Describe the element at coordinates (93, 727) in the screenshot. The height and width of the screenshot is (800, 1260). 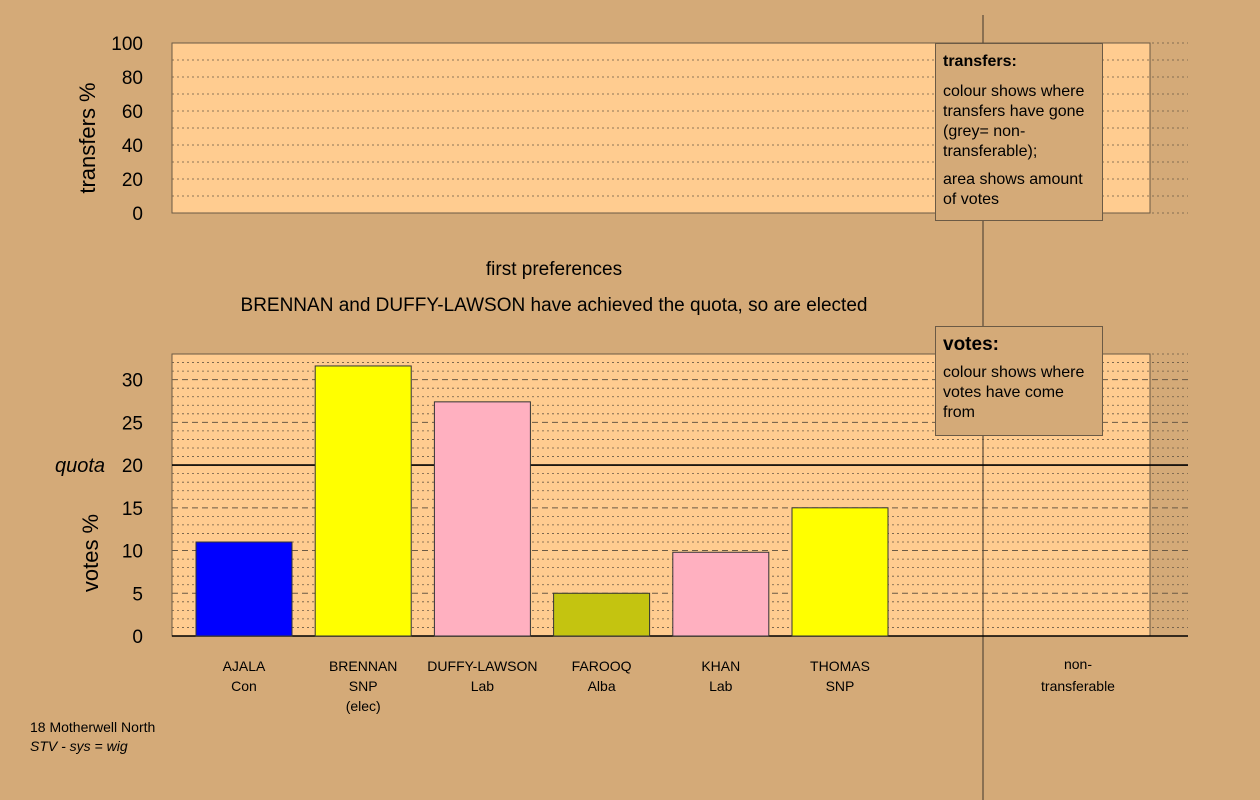
I see `constituency-label: 18 Motherwell North` at that location.